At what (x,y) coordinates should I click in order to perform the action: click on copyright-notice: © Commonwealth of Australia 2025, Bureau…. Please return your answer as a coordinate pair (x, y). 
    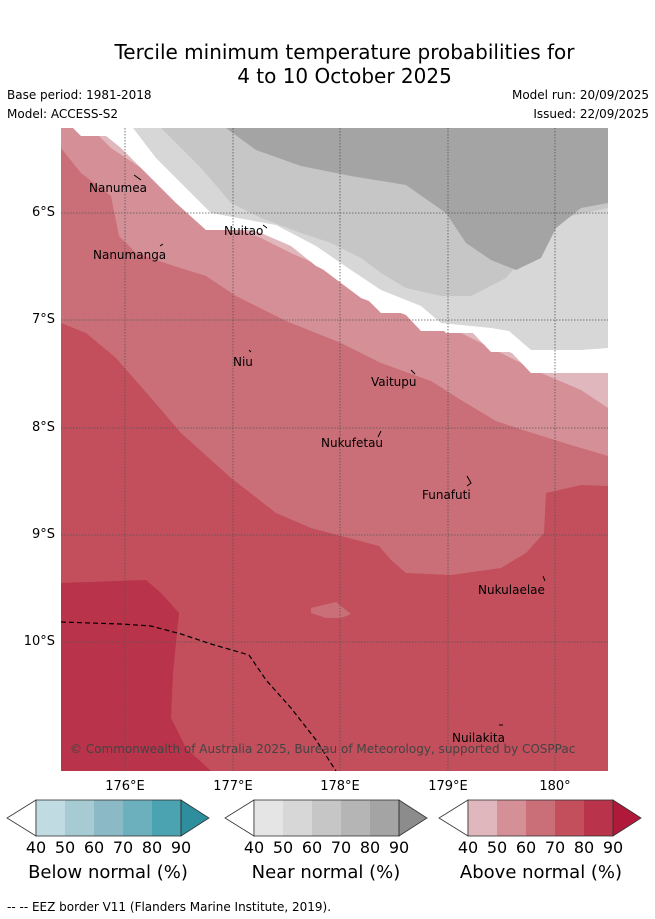
    Looking at the image, I should click on (323, 749).